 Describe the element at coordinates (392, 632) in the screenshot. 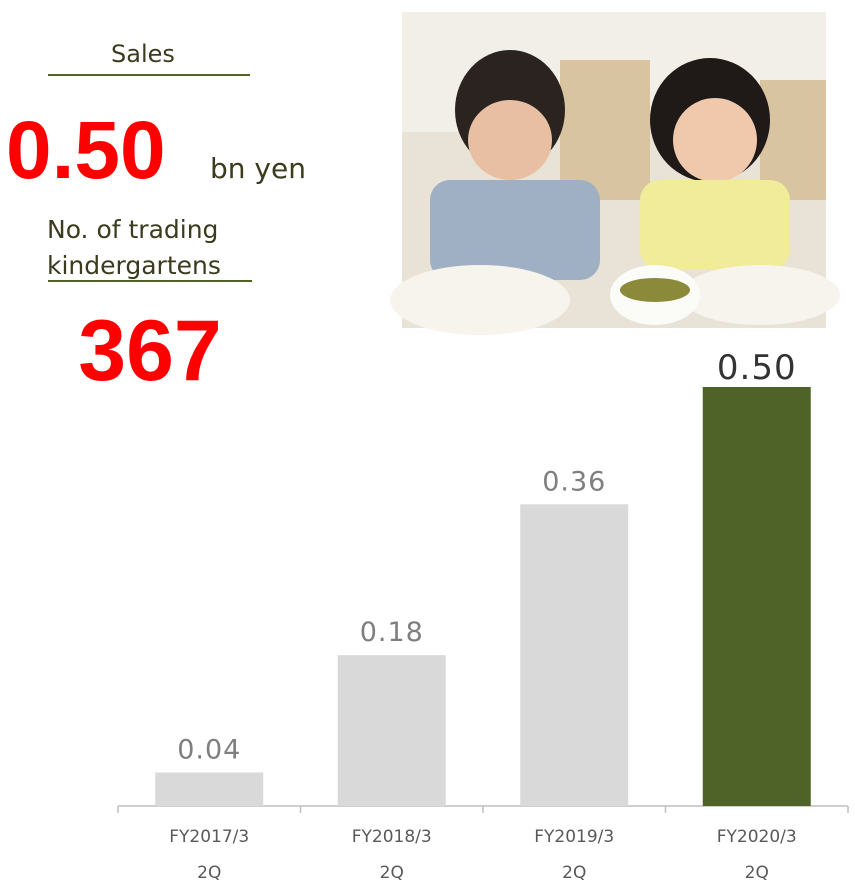

I see `value-label: 0.18` at that location.